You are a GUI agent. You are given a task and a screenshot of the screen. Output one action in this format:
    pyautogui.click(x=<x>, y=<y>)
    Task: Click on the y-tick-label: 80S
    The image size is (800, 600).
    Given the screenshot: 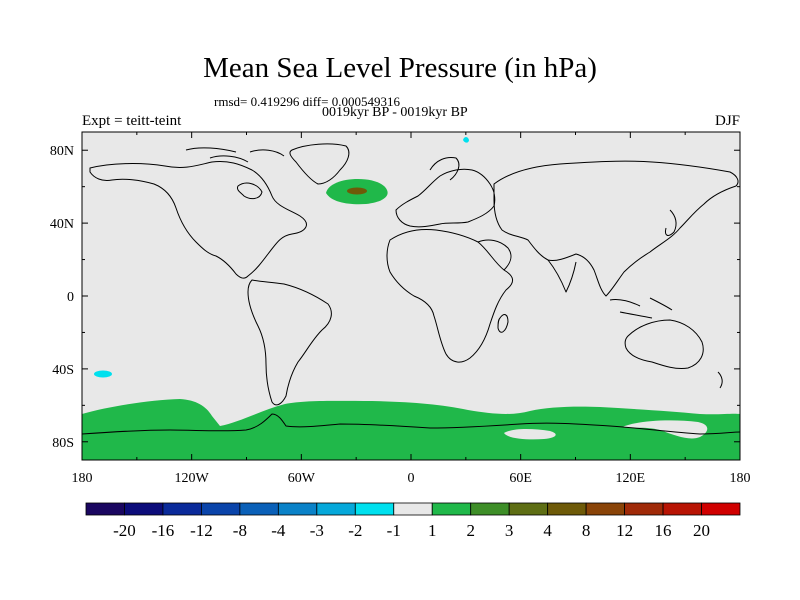 What is the action you would take?
    pyautogui.click(x=63, y=443)
    